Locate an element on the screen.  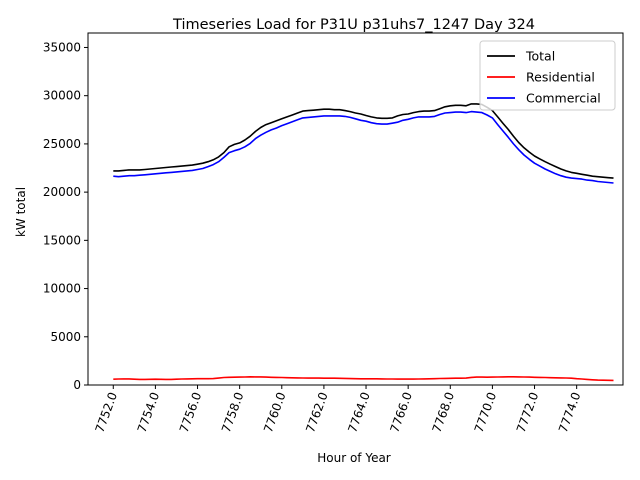
legend-box is located at coordinates (547, 75).